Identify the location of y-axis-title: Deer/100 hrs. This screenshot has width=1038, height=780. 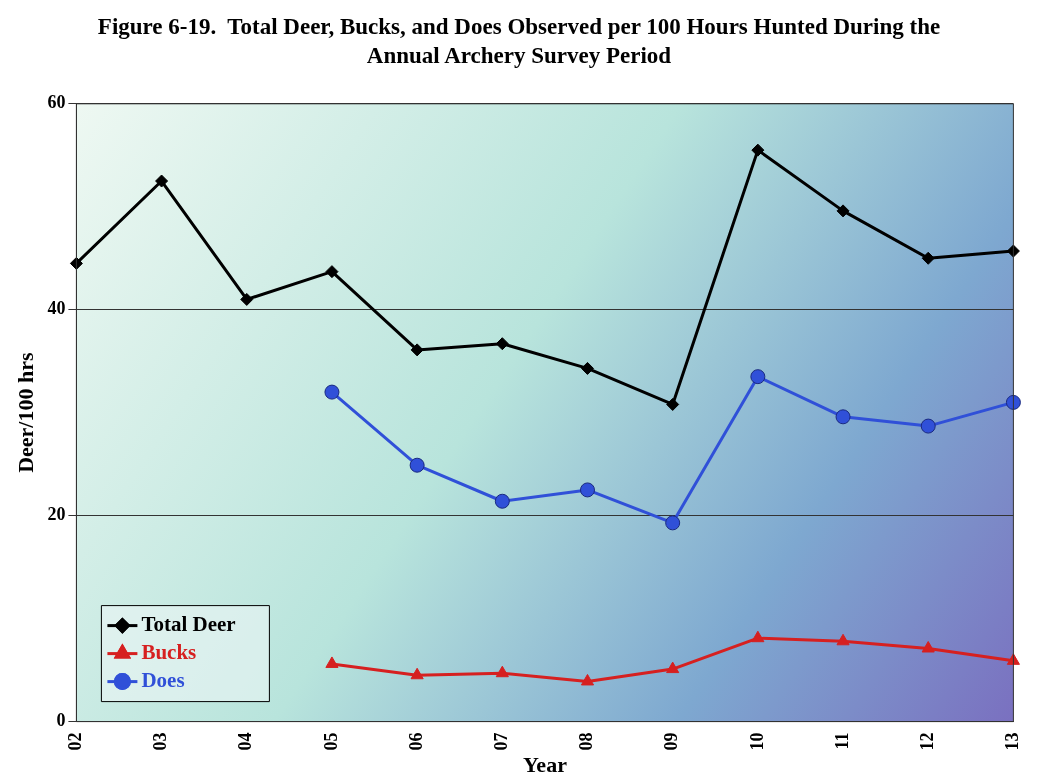
(25, 412).